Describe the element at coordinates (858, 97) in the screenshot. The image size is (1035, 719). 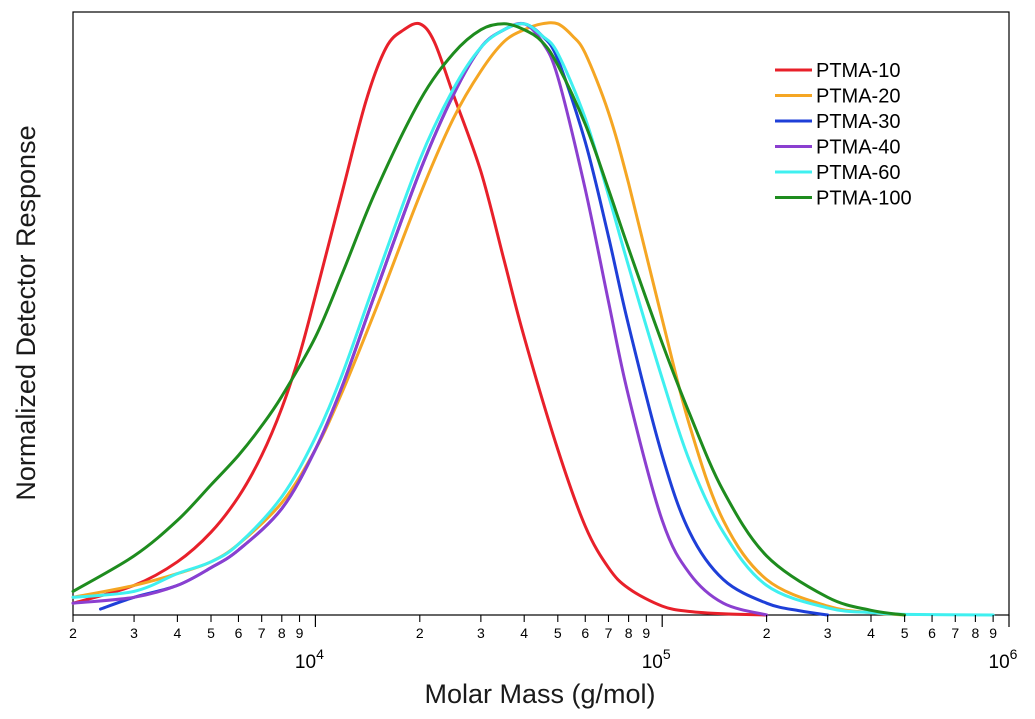
I see `legend-label: PTMA-20` at that location.